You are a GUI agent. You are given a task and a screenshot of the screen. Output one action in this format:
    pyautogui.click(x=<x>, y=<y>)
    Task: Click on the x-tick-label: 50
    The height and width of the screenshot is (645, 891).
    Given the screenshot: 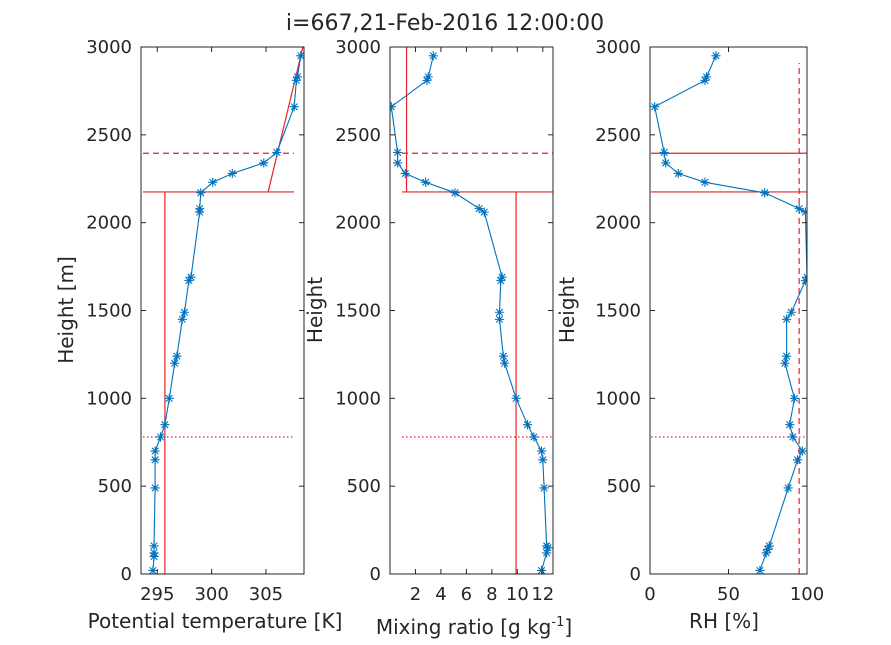 What is the action you would take?
    pyautogui.click(x=728, y=594)
    